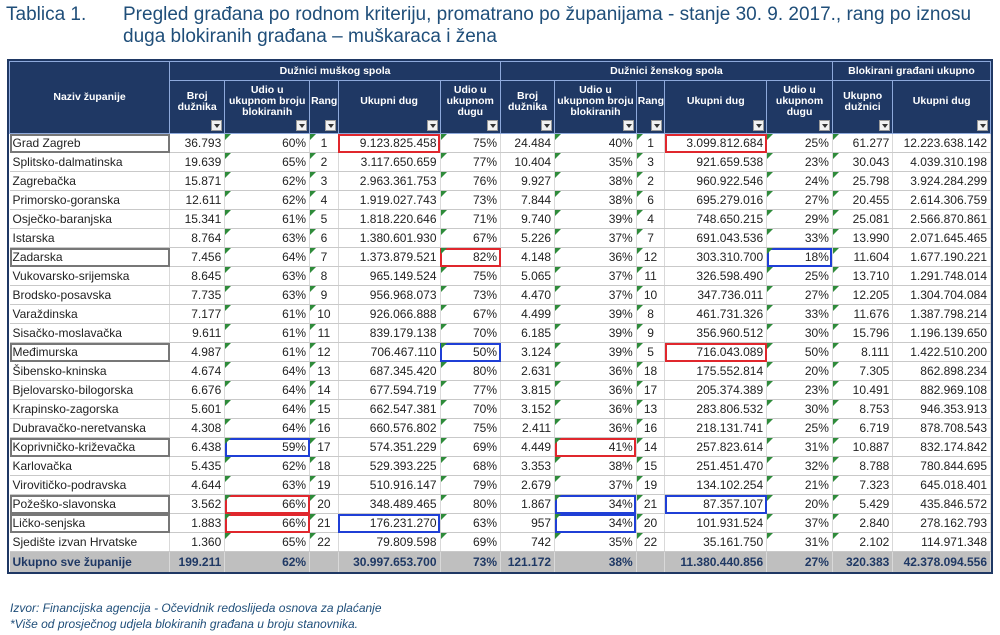  What do you see at coordinates (799, 181) in the screenshot?
I see `cell-female-share-debt: 24%` at bounding box center [799, 181].